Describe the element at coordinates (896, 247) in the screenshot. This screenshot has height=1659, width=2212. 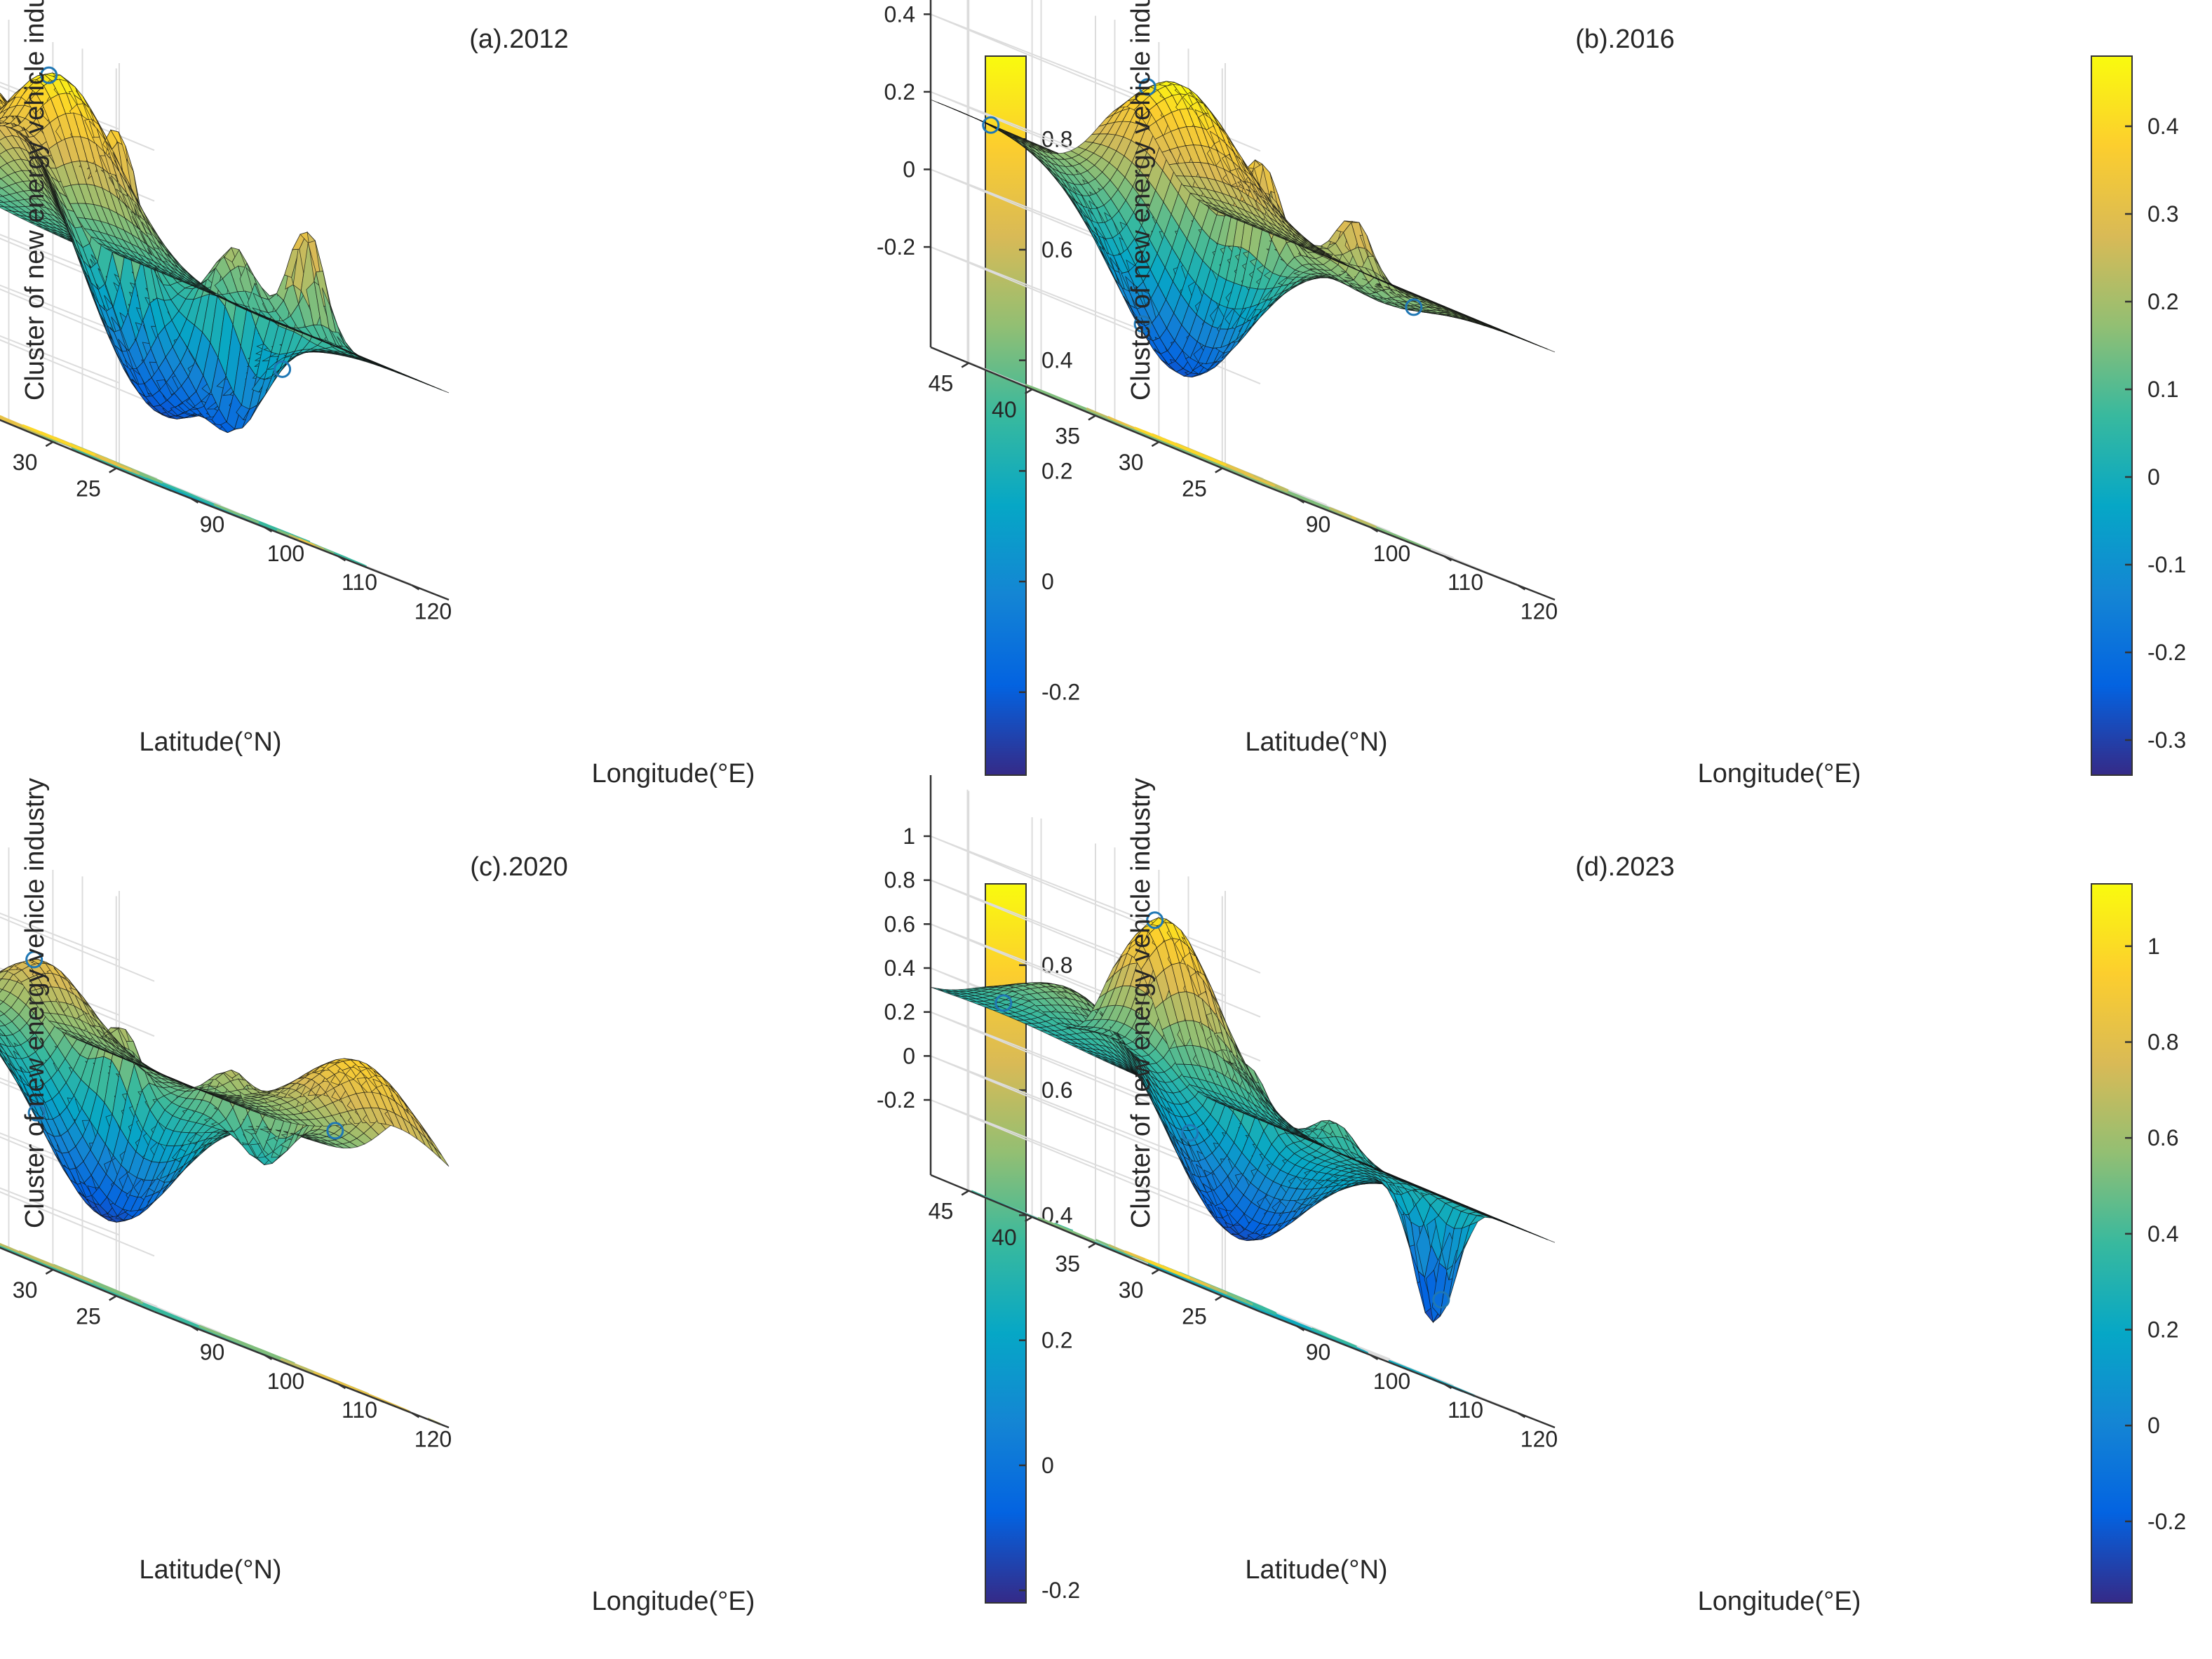
I see `z-tick-label: -0.2` at that location.